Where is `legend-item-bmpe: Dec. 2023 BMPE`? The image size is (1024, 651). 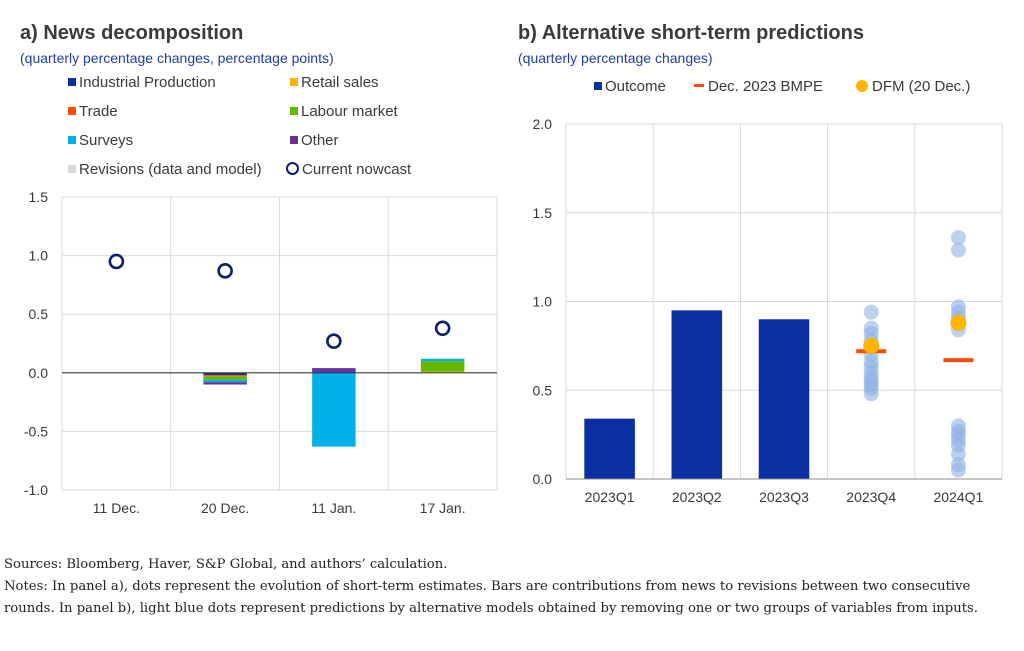
legend-item-bmpe: Dec. 2023 BMPE is located at coordinates (758, 86).